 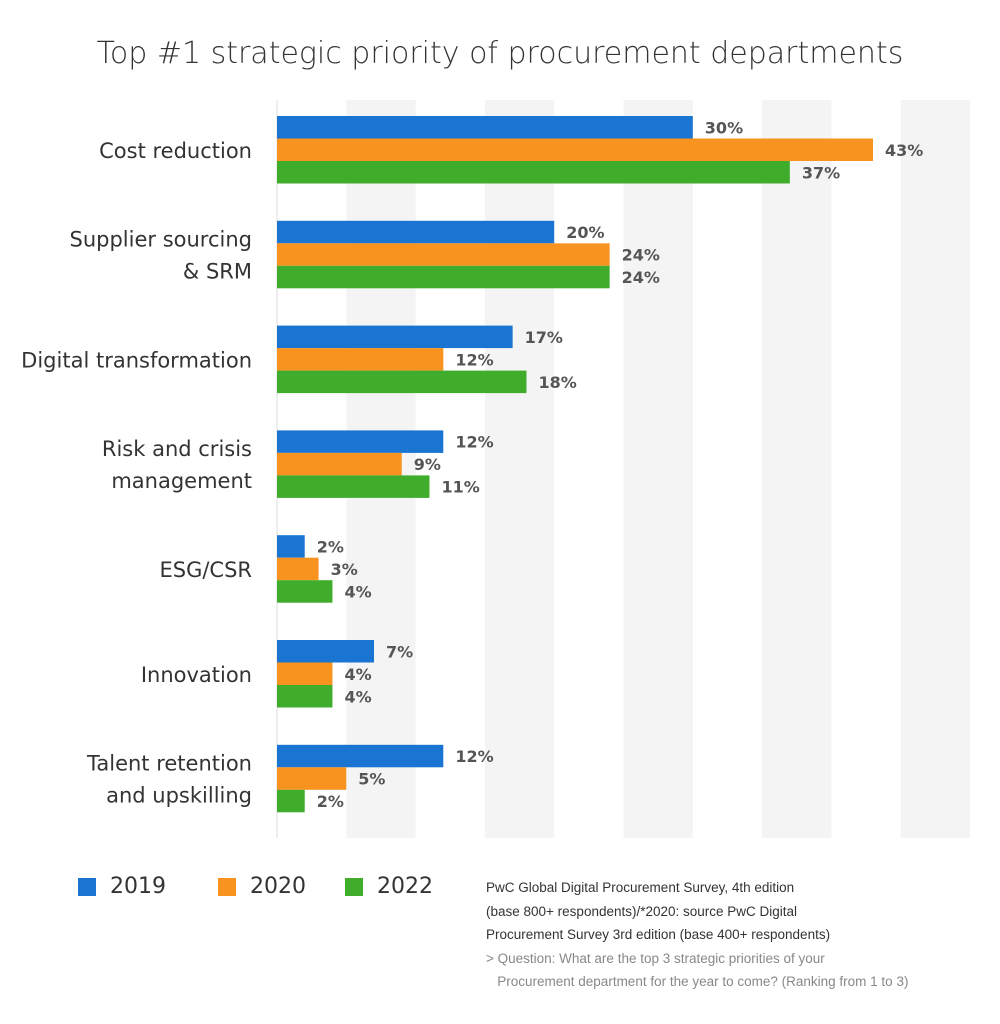 What do you see at coordinates (344, 569) in the screenshot?
I see `data-label: 3%` at bounding box center [344, 569].